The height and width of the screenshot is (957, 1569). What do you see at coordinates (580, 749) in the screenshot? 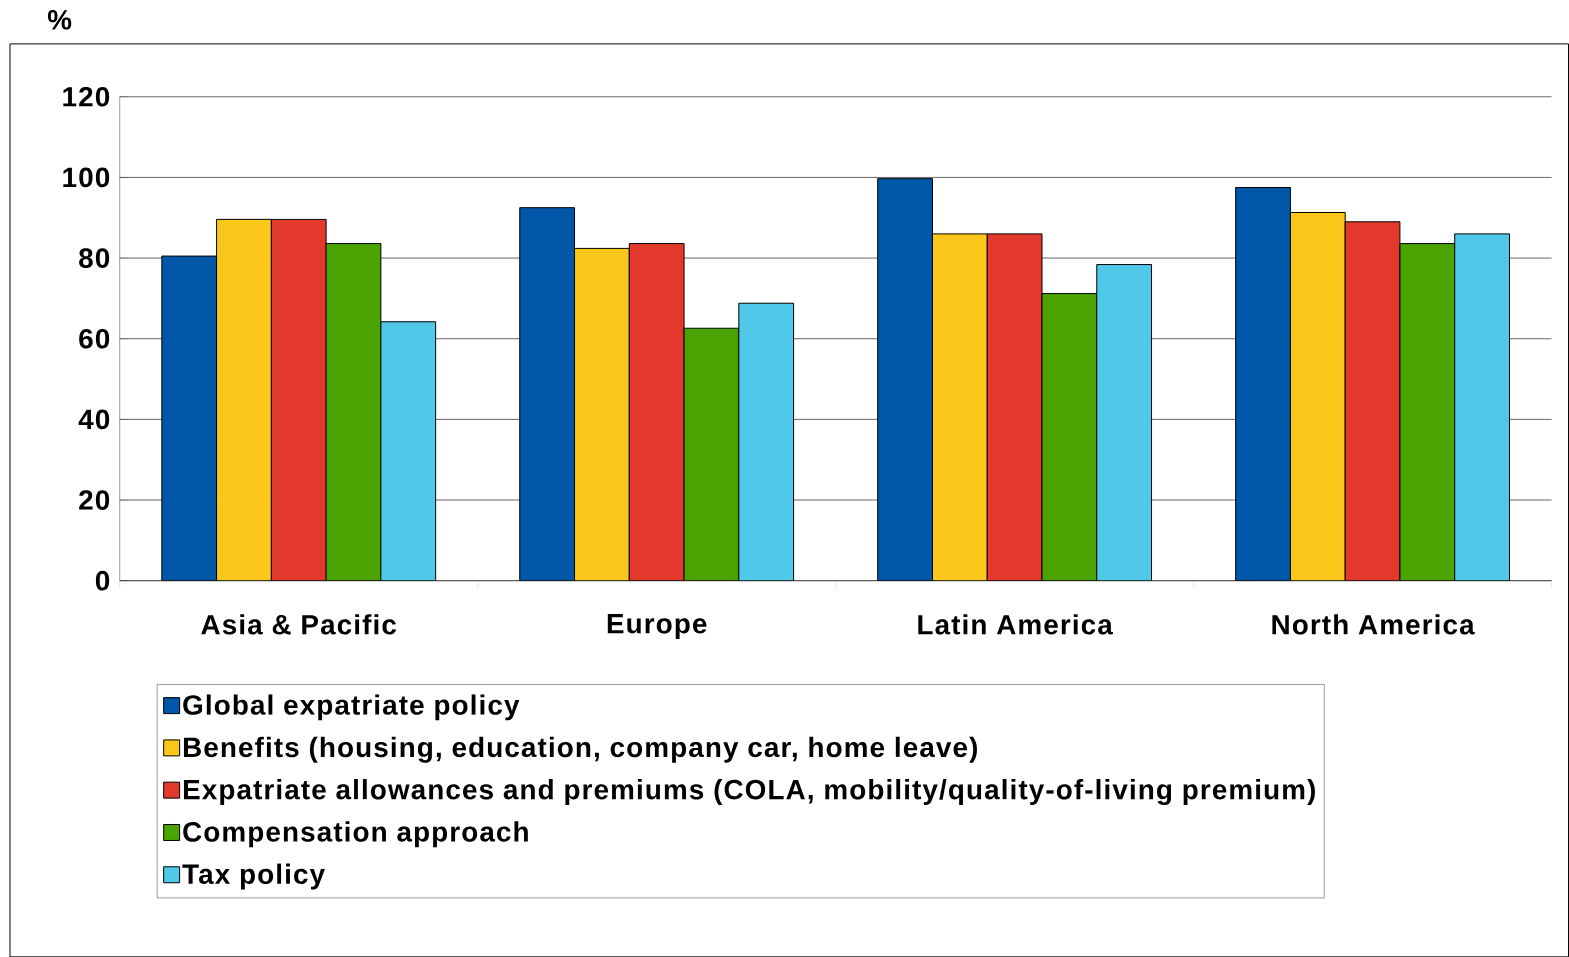
I see `legend-label: Benefits (housing, education, company car, home leave)` at bounding box center [580, 749].